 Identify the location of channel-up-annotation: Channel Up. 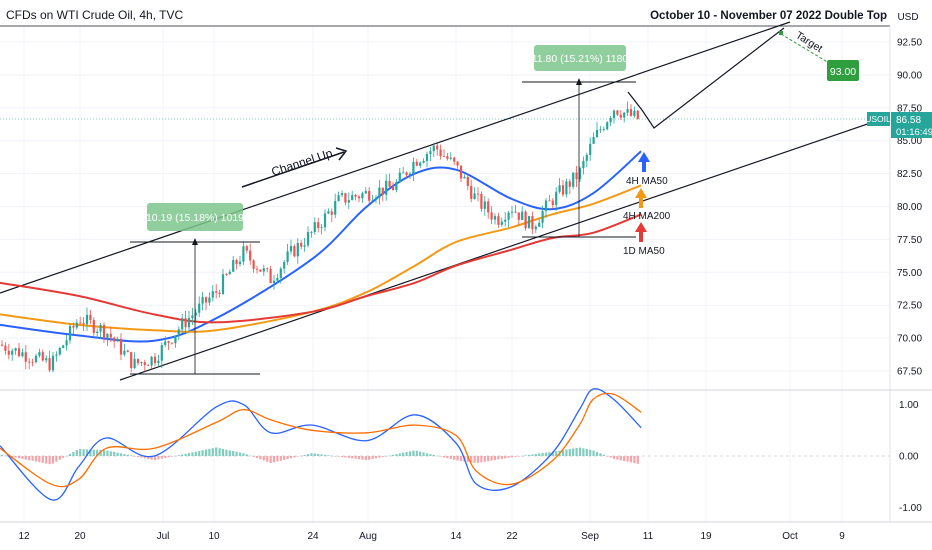
(294, 167).